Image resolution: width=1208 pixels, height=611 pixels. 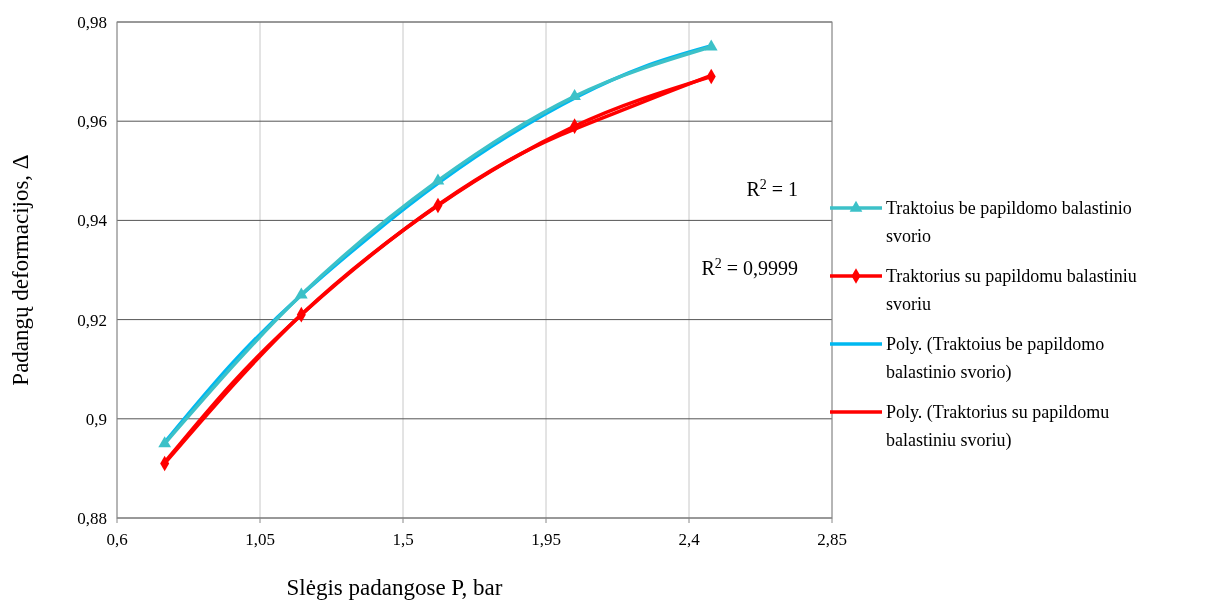 I want to click on legend-label: Traktorius su papildomu balastiniu svoriu, so click(x=1011, y=290).